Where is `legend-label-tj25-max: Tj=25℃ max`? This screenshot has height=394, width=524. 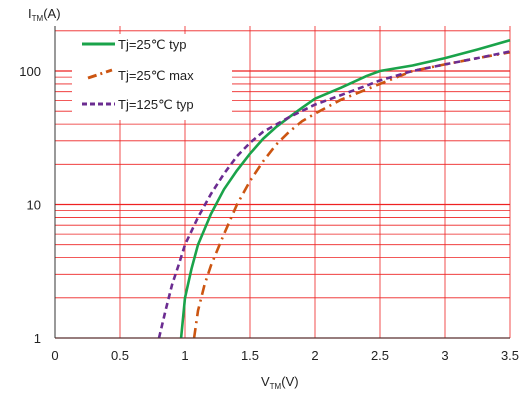
legend-label-tj25-max: Tj=25℃ max is located at coordinates (156, 75).